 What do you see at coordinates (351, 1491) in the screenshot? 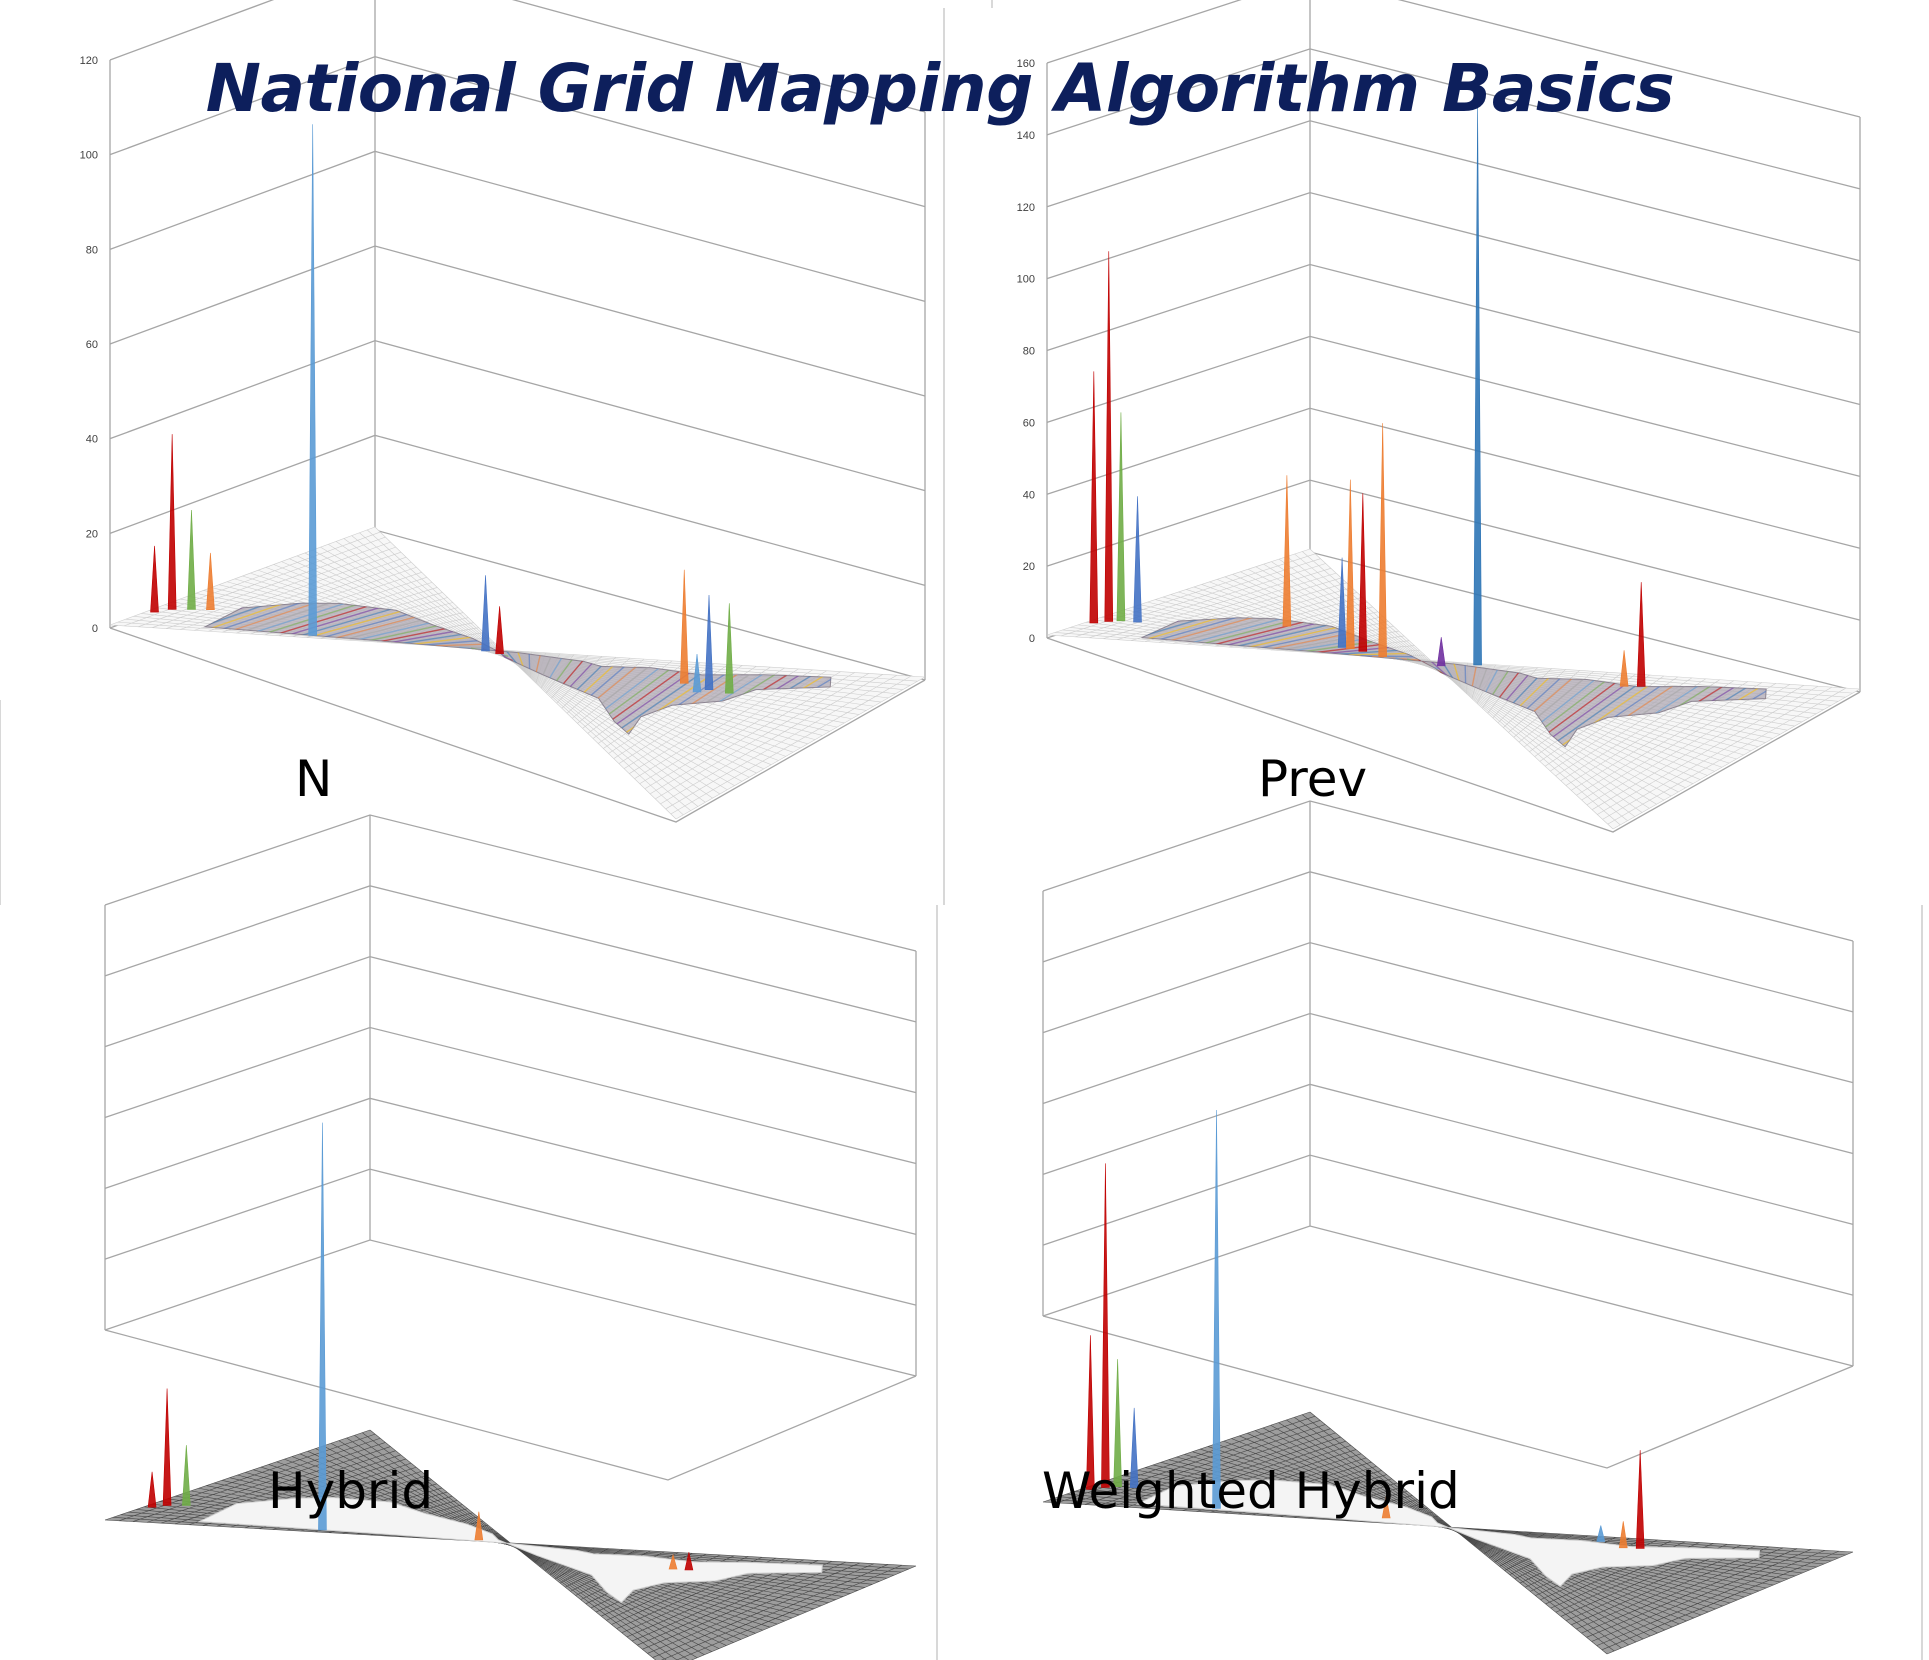
I see `panel-label-hybrid: Hybrid` at bounding box center [351, 1491].